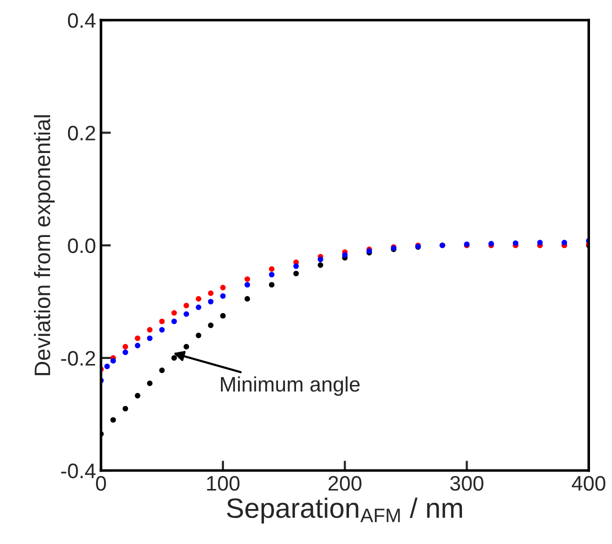 The image size is (612, 544). I want to click on x-tick-label: 300, so click(467, 483).